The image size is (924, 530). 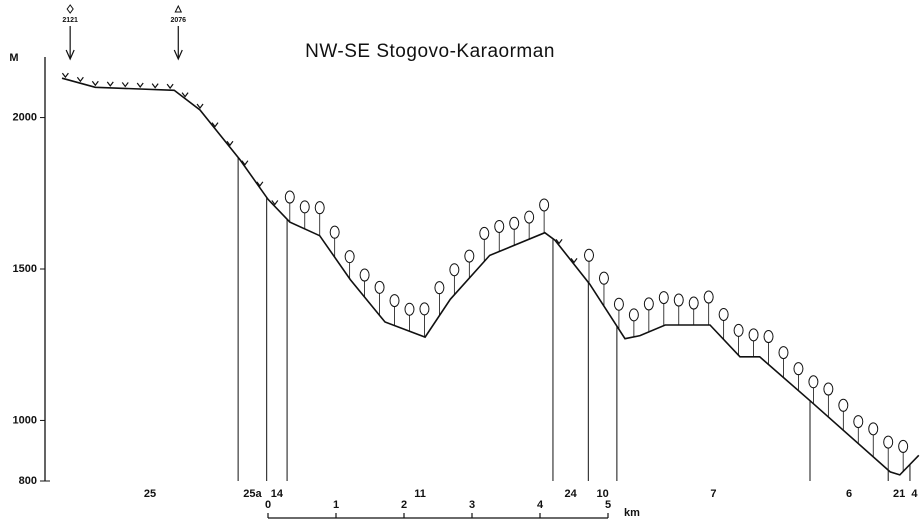 I want to click on zone-label: 14, so click(x=277, y=494).